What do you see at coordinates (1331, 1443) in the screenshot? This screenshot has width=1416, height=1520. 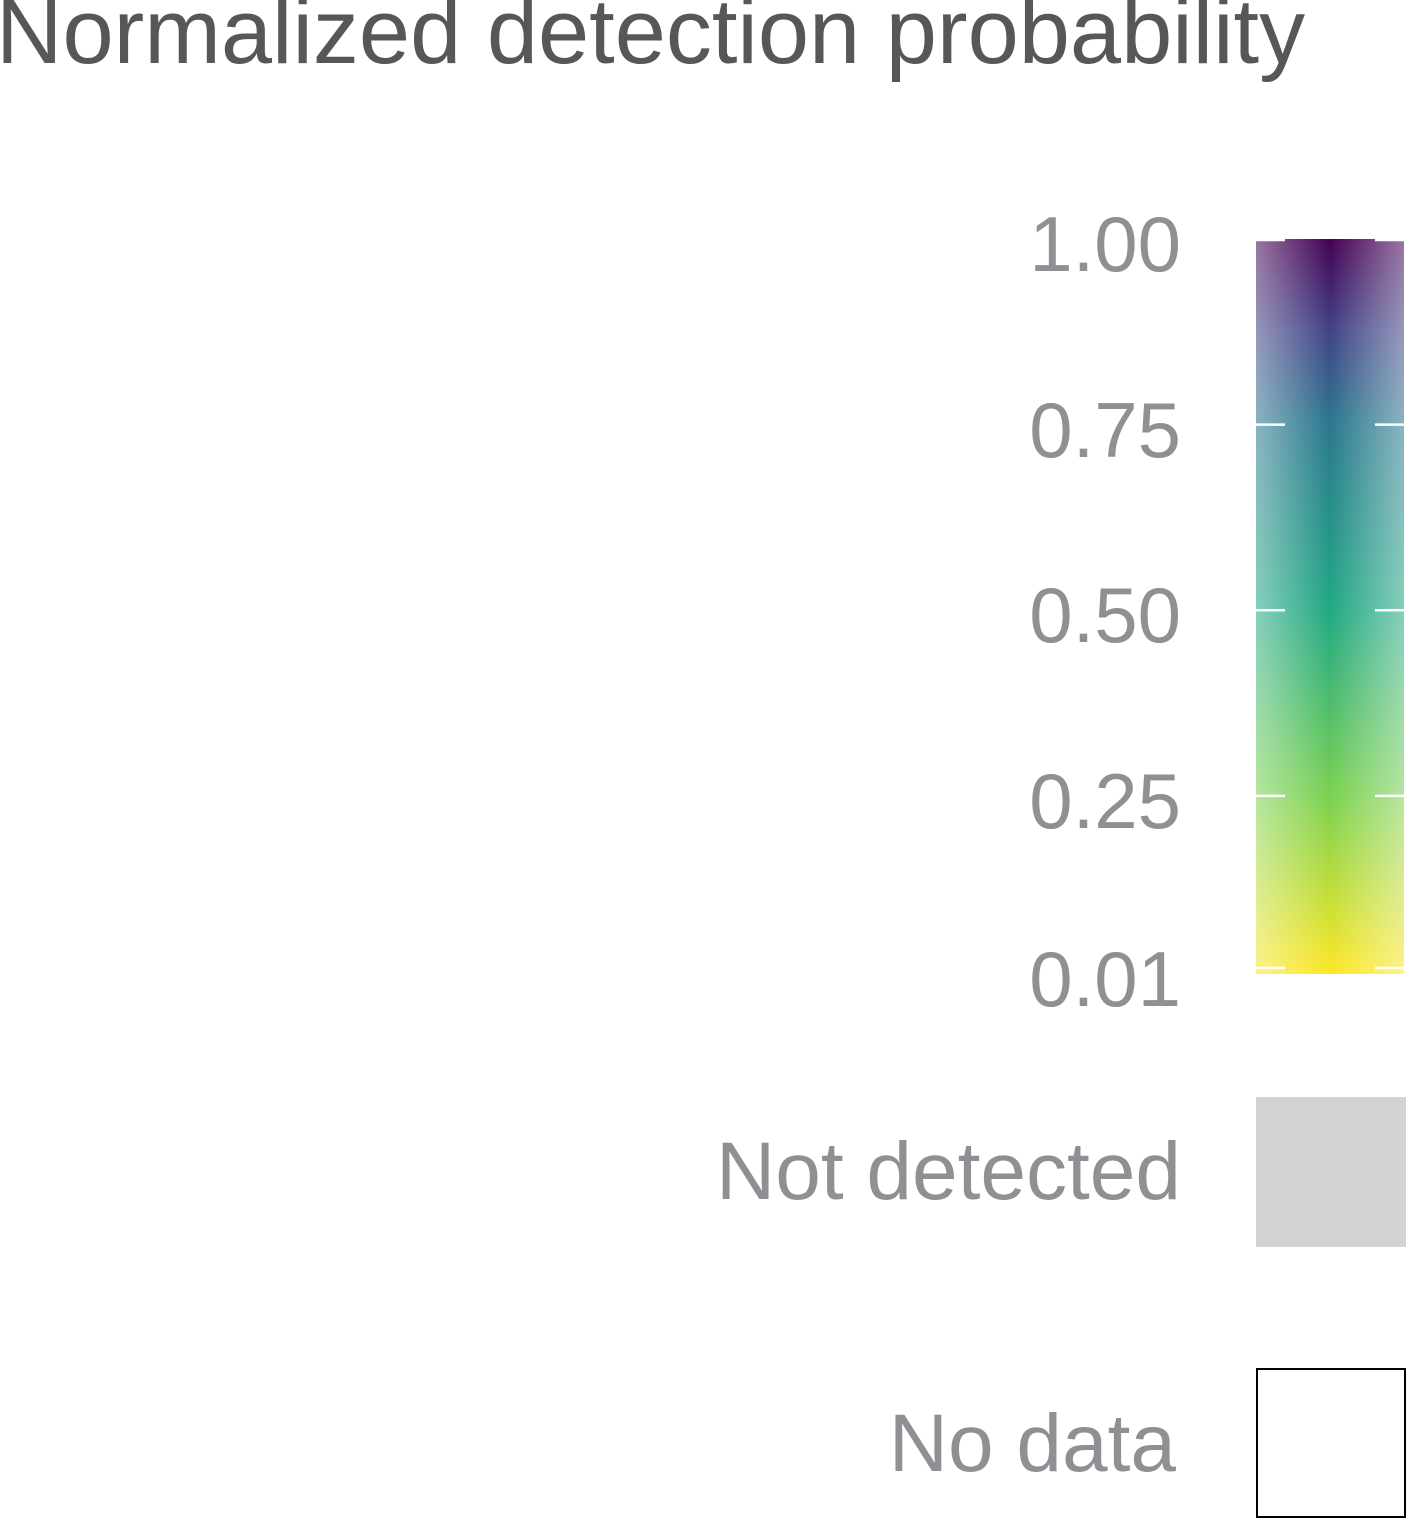 I see `no-data-swatch` at bounding box center [1331, 1443].